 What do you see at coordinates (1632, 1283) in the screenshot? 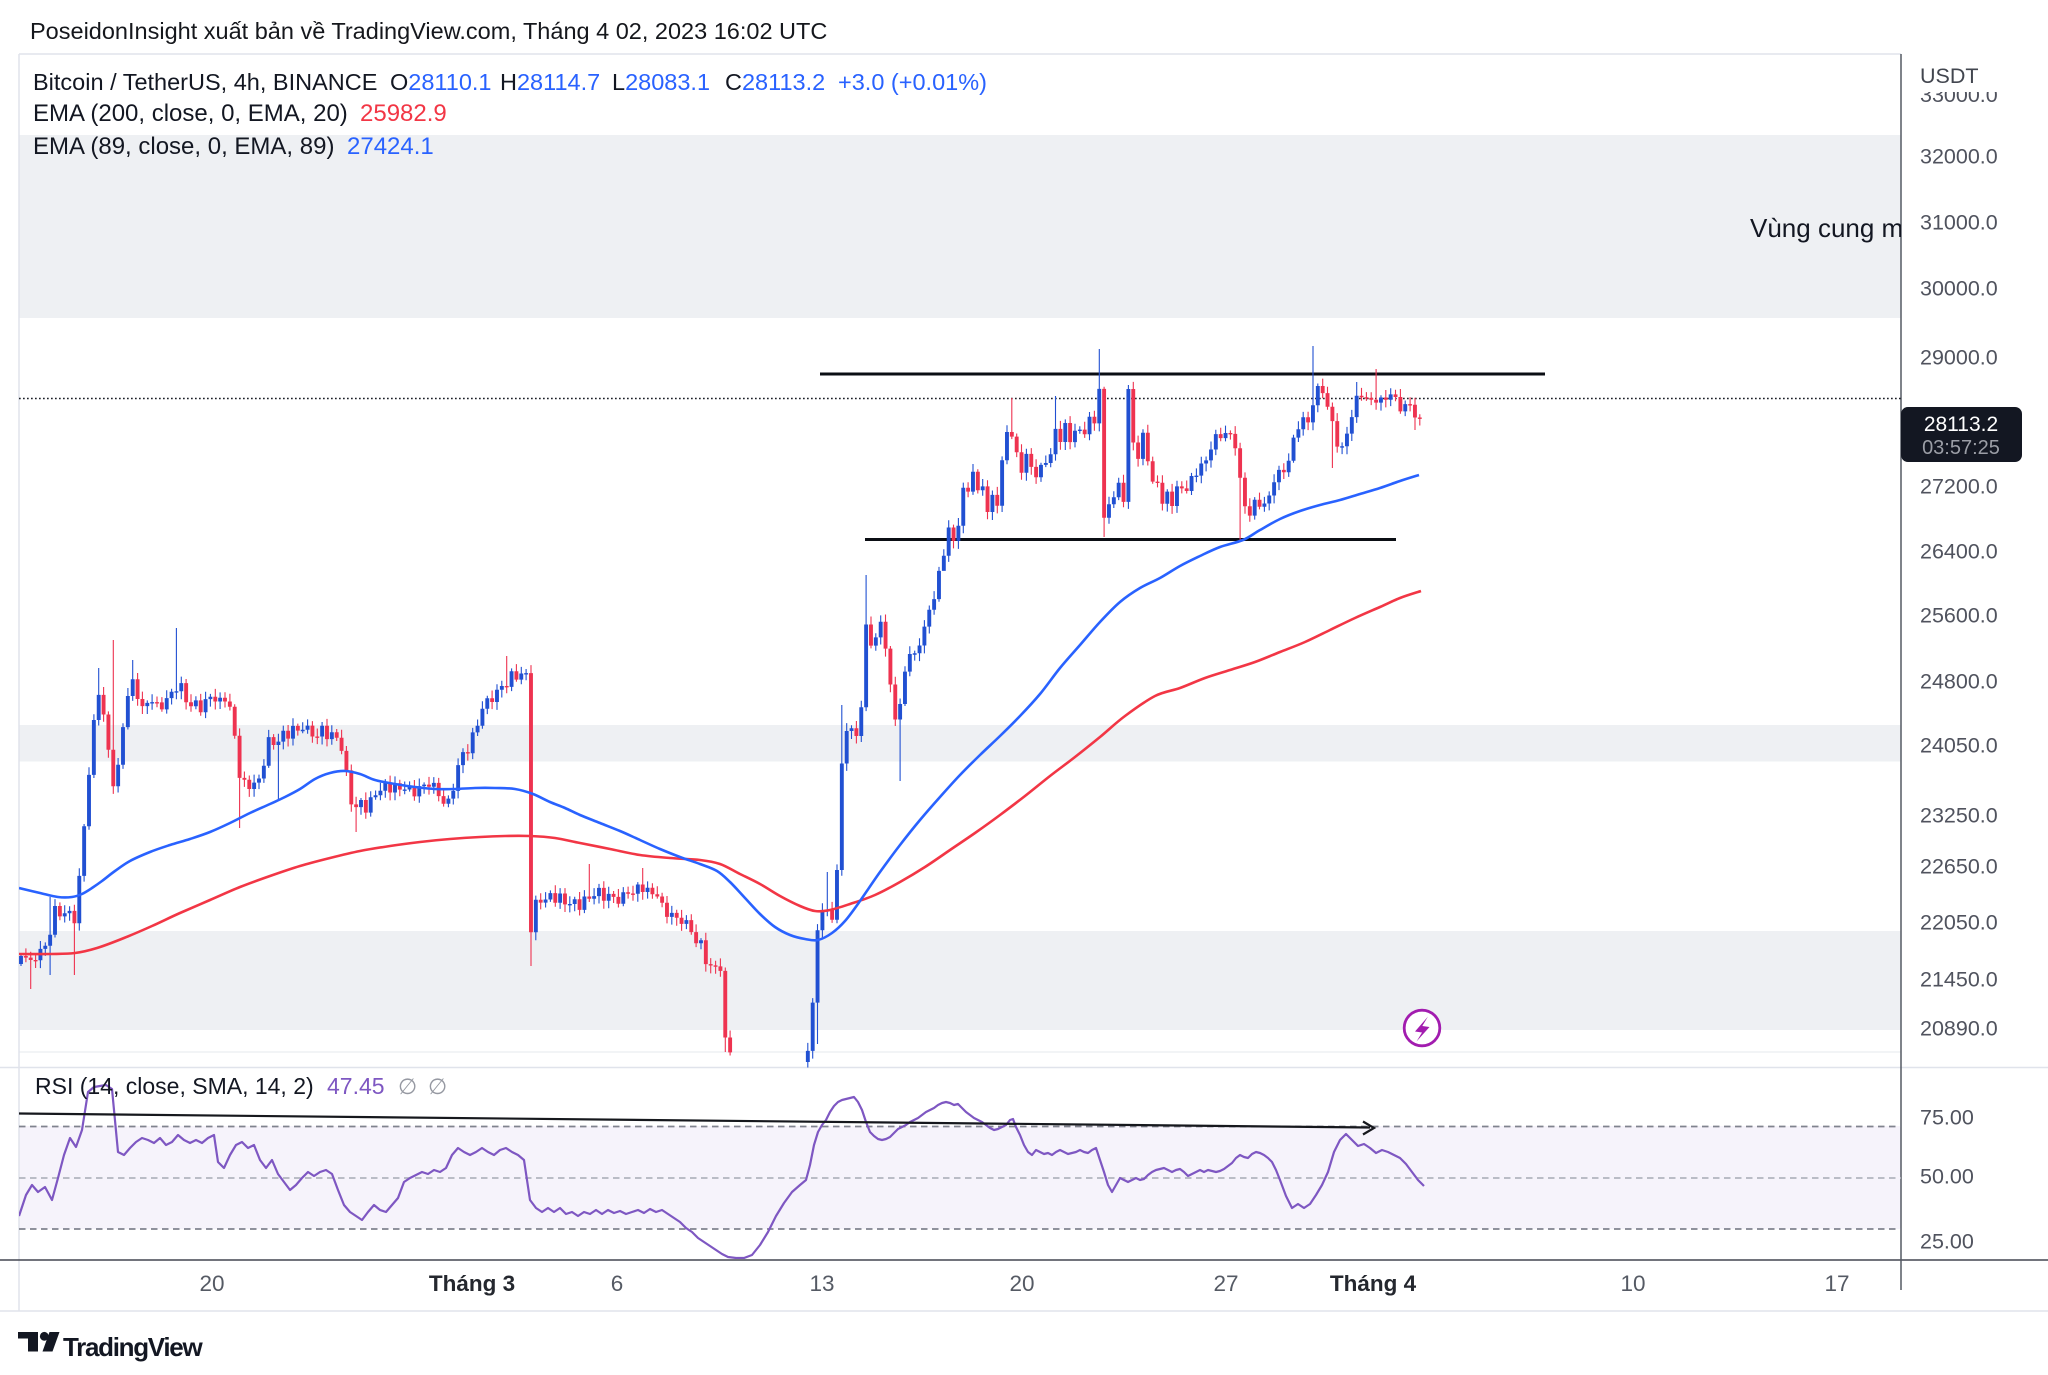
I see `svg-text: 10` at bounding box center [1632, 1283].